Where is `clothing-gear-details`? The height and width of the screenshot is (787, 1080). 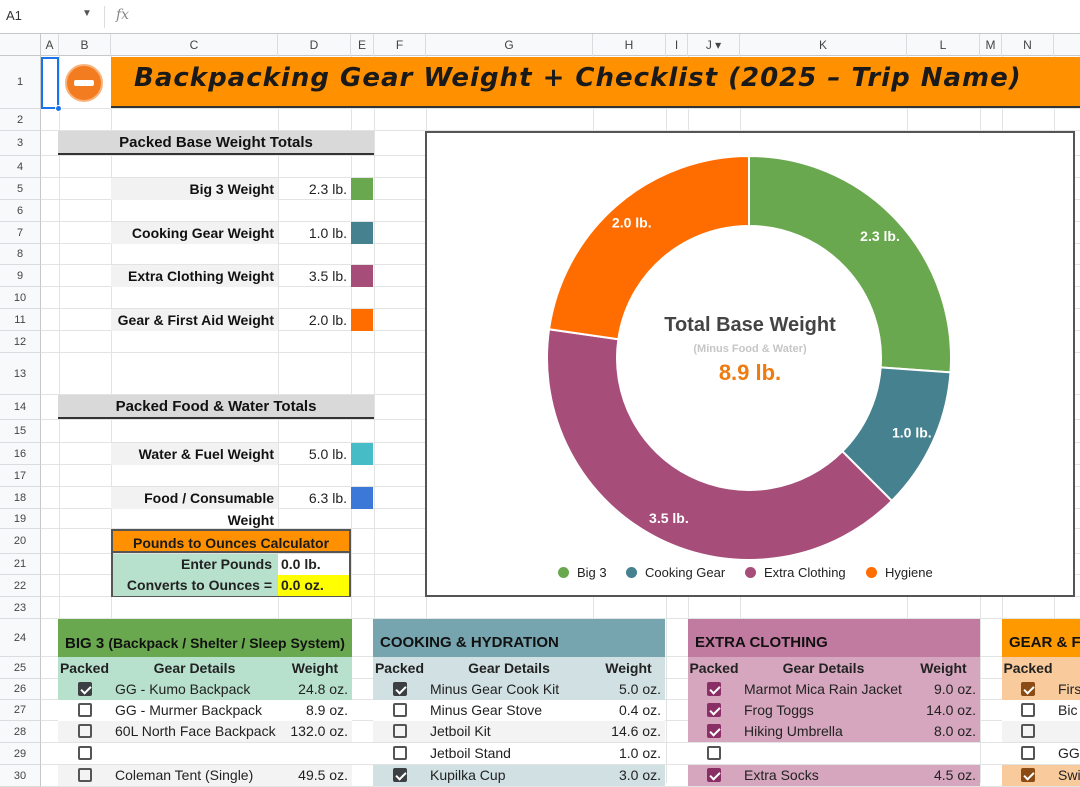
clothing-gear-details is located at coordinates (823, 753).